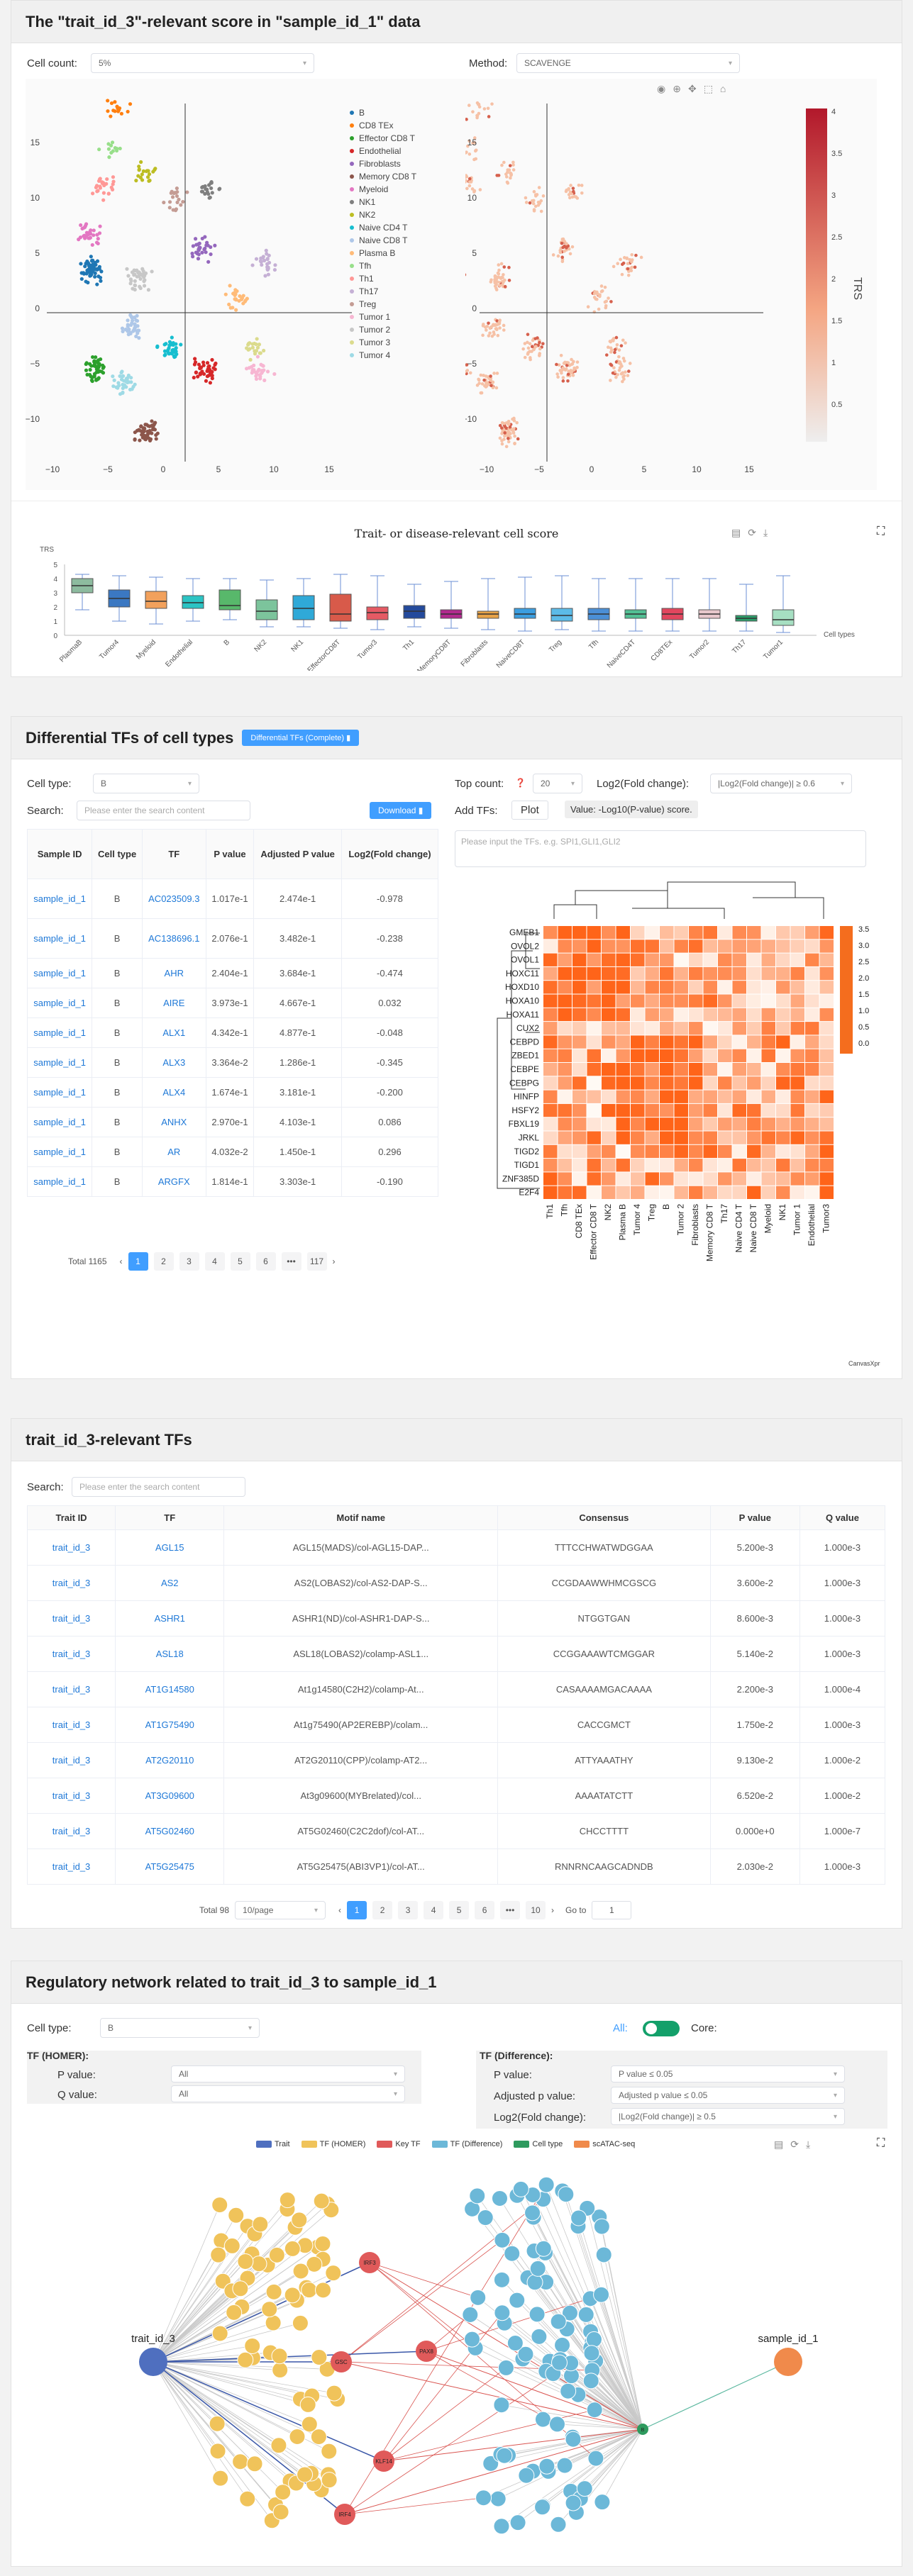 The image size is (913, 2576). What do you see at coordinates (708, 88) in the screenshot?
I see `box-select-icon: ⬚` at bounding box center [708, 88].